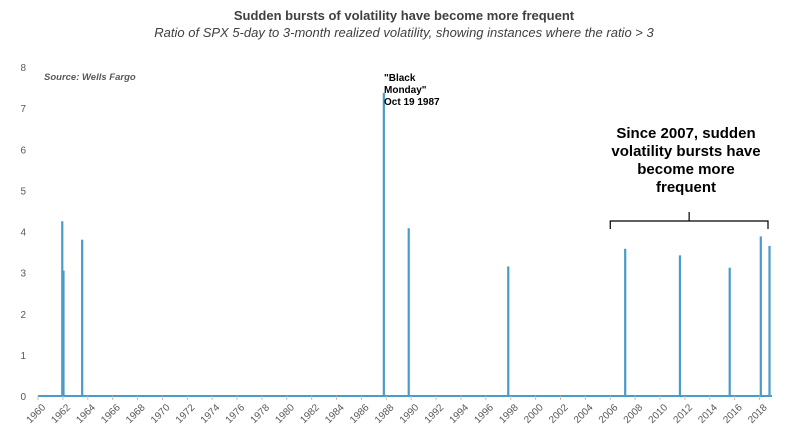 The height and width of the screenshot is (442, 786). Describe the element at coordinates (634, 414) in the screenshot. I see `x-tick-label: 2008` at that location.